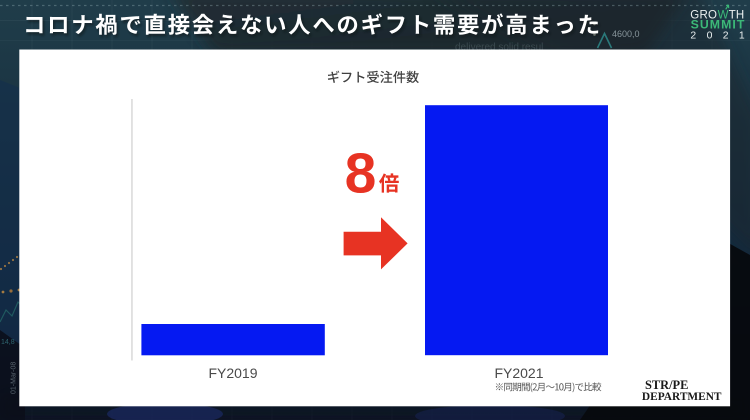 The image size is (750, 420). What do you see at coordinates (361, 173) in the screenshot?
I see `svg-text: 8` at bounding box center [361, 173].